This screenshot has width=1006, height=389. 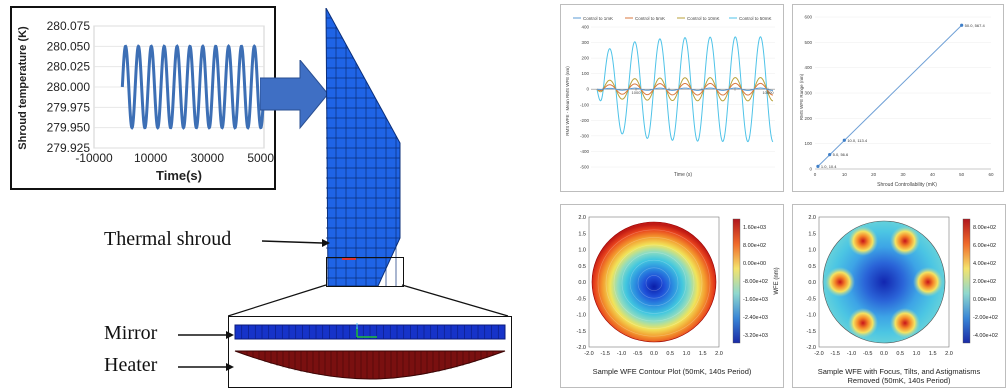 What do you see at coordinates (368, 300) in the screenshot?
I see `zoom-callout-lines` at bounding box center [368, 300].